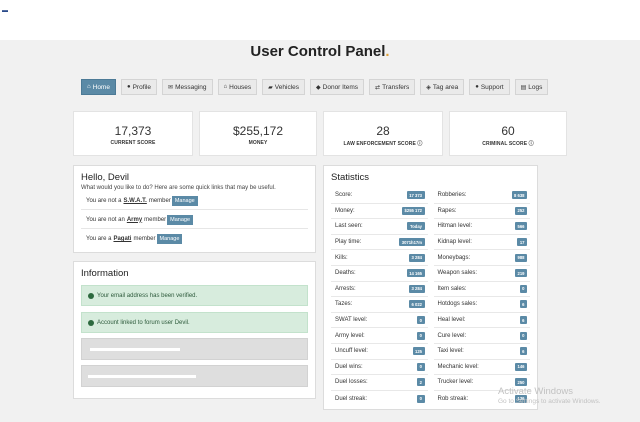 The height and width of the screenshot is (422, 640). I want to click on stat-row: Kills: 3 284, so click(379, 258).